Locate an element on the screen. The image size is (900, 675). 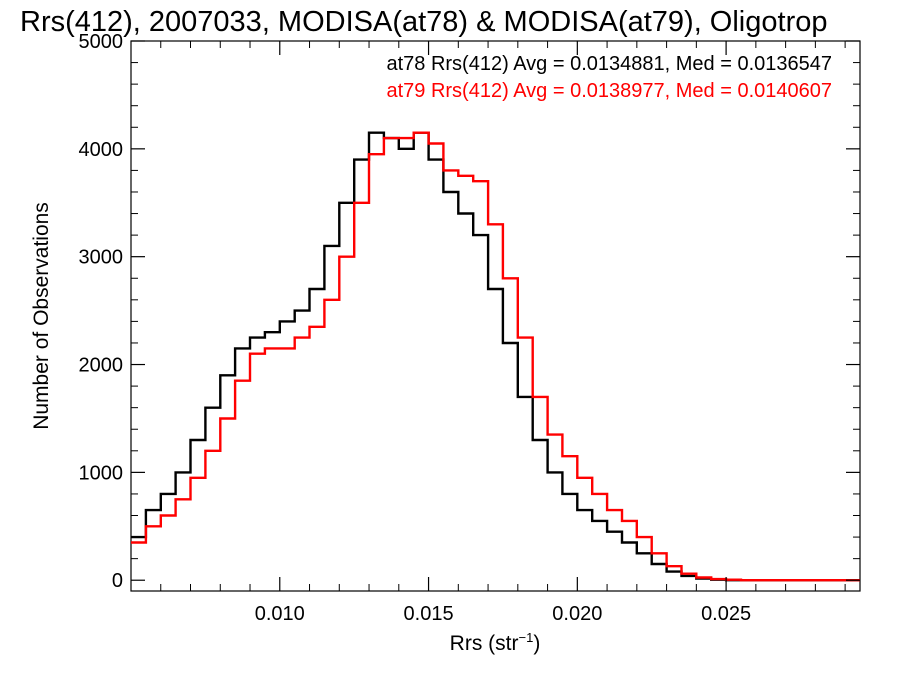
x-axis-label-text: Rrs (str is located at coordinates (484, 643).